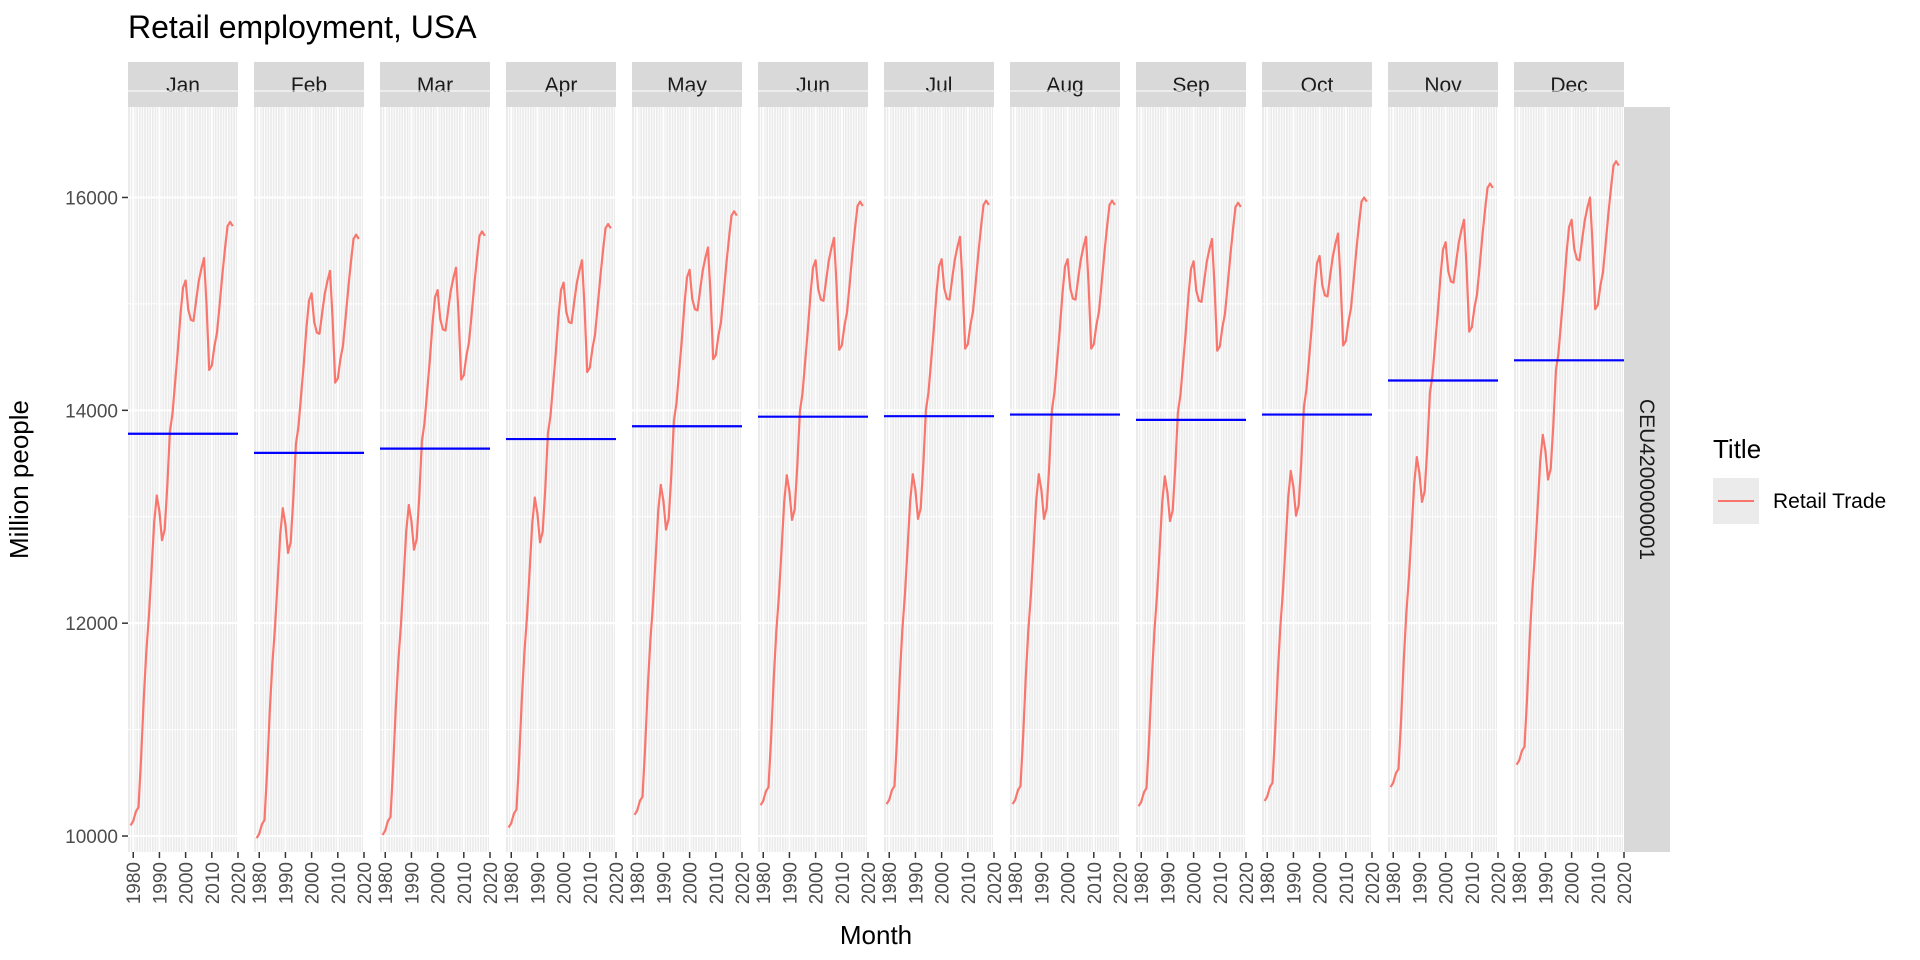 This screenshot has height=960, width=1920. Describe the element at coordinates (687, 85) in the screenshot. I see `facet-strip-label: May` at that location.